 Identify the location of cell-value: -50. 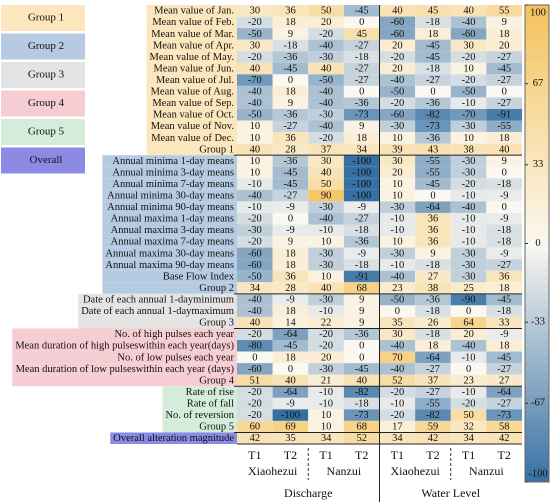
(326, 80).